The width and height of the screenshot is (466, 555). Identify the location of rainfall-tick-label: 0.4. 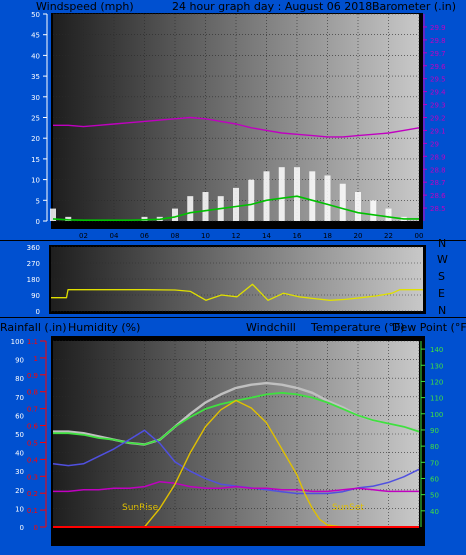
(33, 460).